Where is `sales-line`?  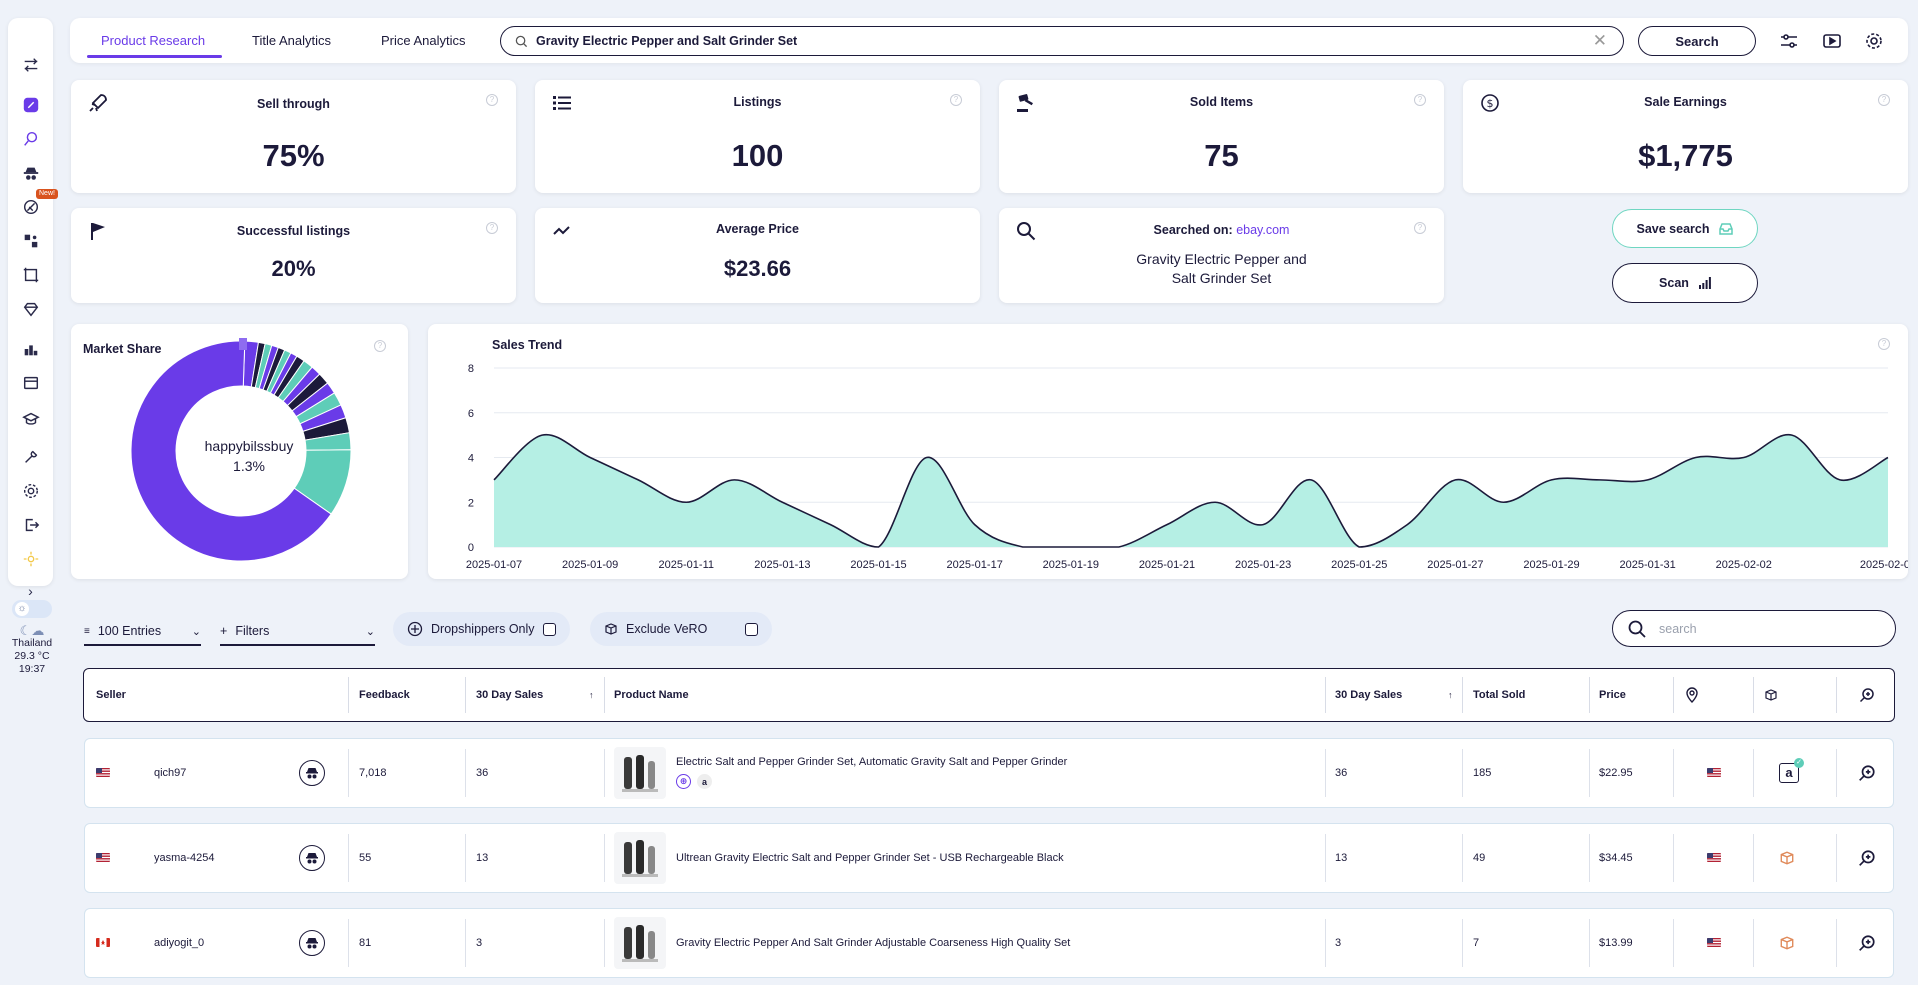
sales-line is located at coordinates (1191, 490).